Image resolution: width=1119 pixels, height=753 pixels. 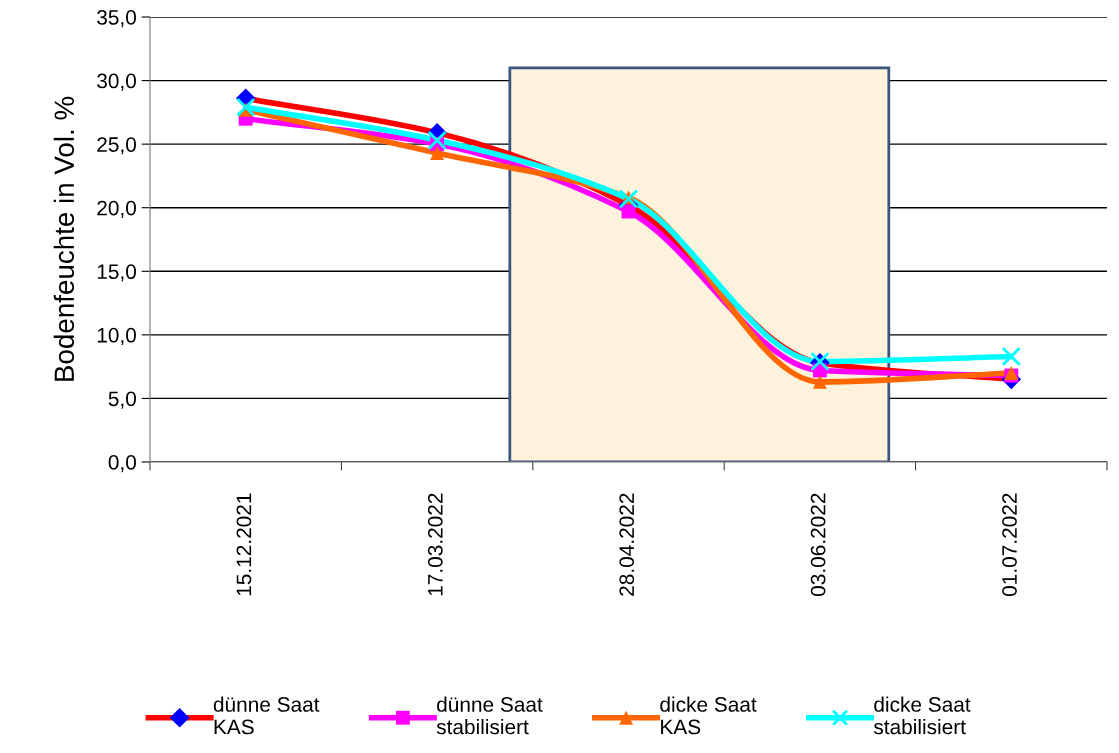 What do you see at coordinates (116, 336) in the screenshot?
I see `y-tick-label: 10,0` at bounding box center [116, 336].